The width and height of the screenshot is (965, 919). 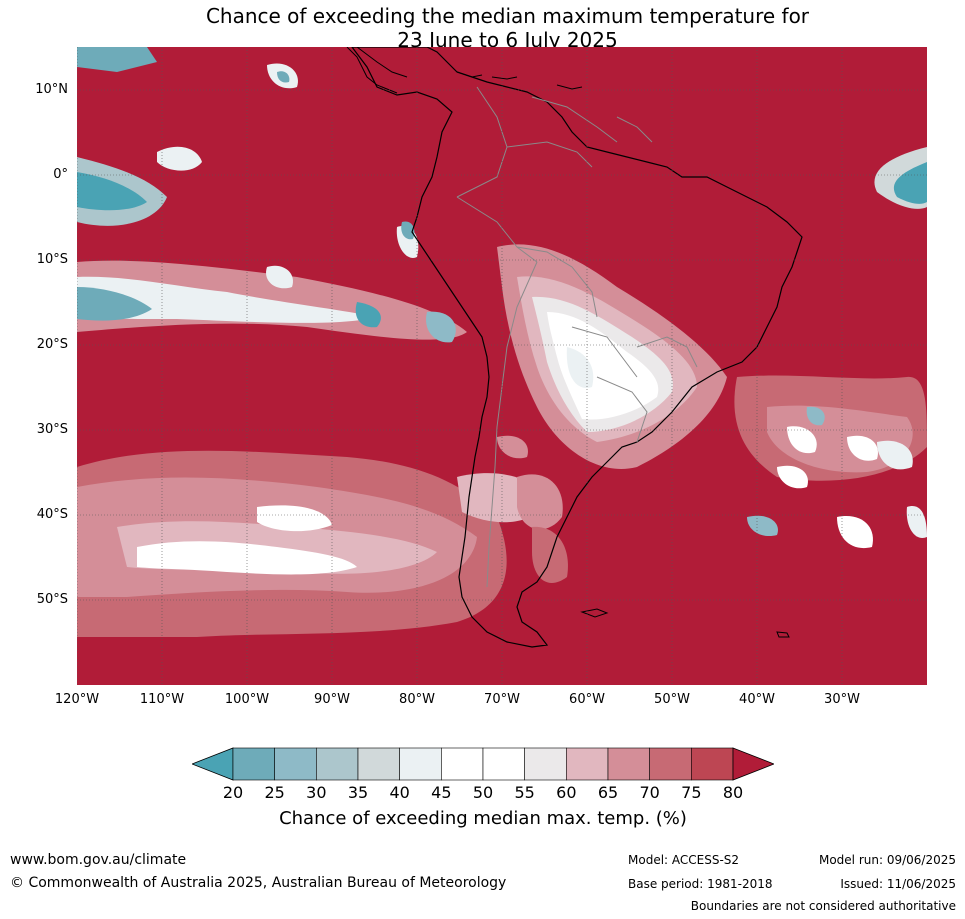 I want to click on lon-label: 60°W, so click(x=587, y=699).